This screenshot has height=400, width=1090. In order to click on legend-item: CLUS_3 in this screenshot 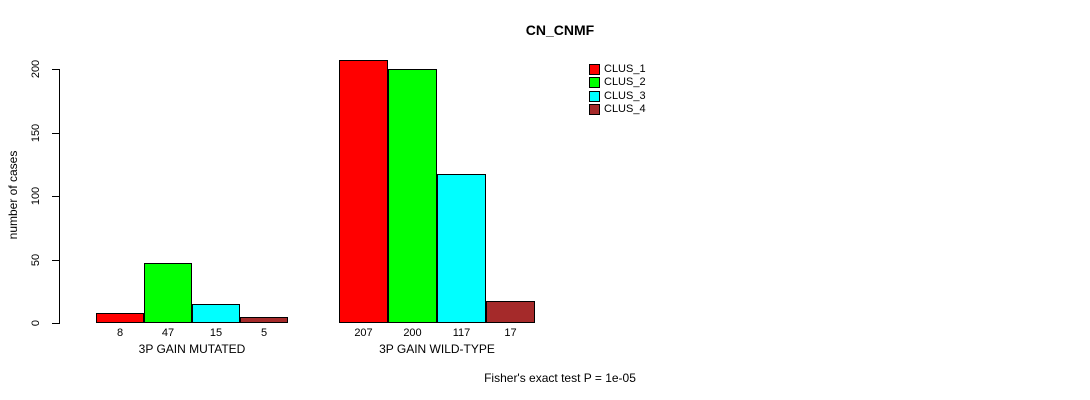, I will do `click(617, 95)`.